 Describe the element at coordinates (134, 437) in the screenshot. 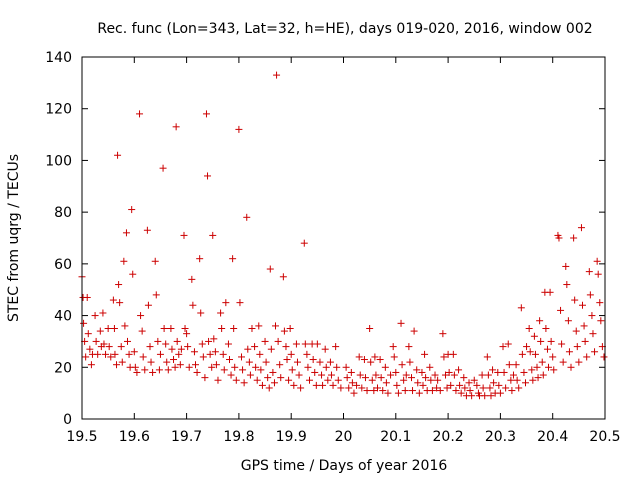

I see `x-tick-label: 19.6` at that location.